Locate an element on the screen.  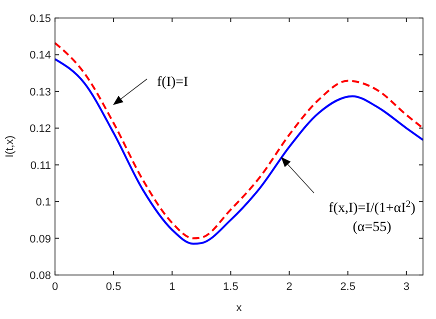
x-tick-label: 0 is located at coordinates (55, 287).